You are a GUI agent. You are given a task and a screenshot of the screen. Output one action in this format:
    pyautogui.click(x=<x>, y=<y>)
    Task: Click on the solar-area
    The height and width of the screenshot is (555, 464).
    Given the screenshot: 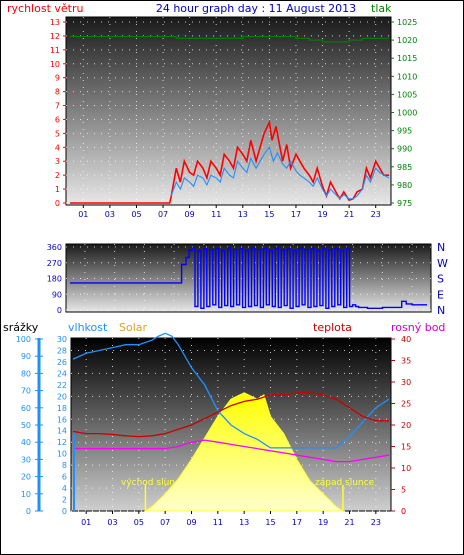 What is the action you would take?
    pyautogui.click(x=244, y=452)
    